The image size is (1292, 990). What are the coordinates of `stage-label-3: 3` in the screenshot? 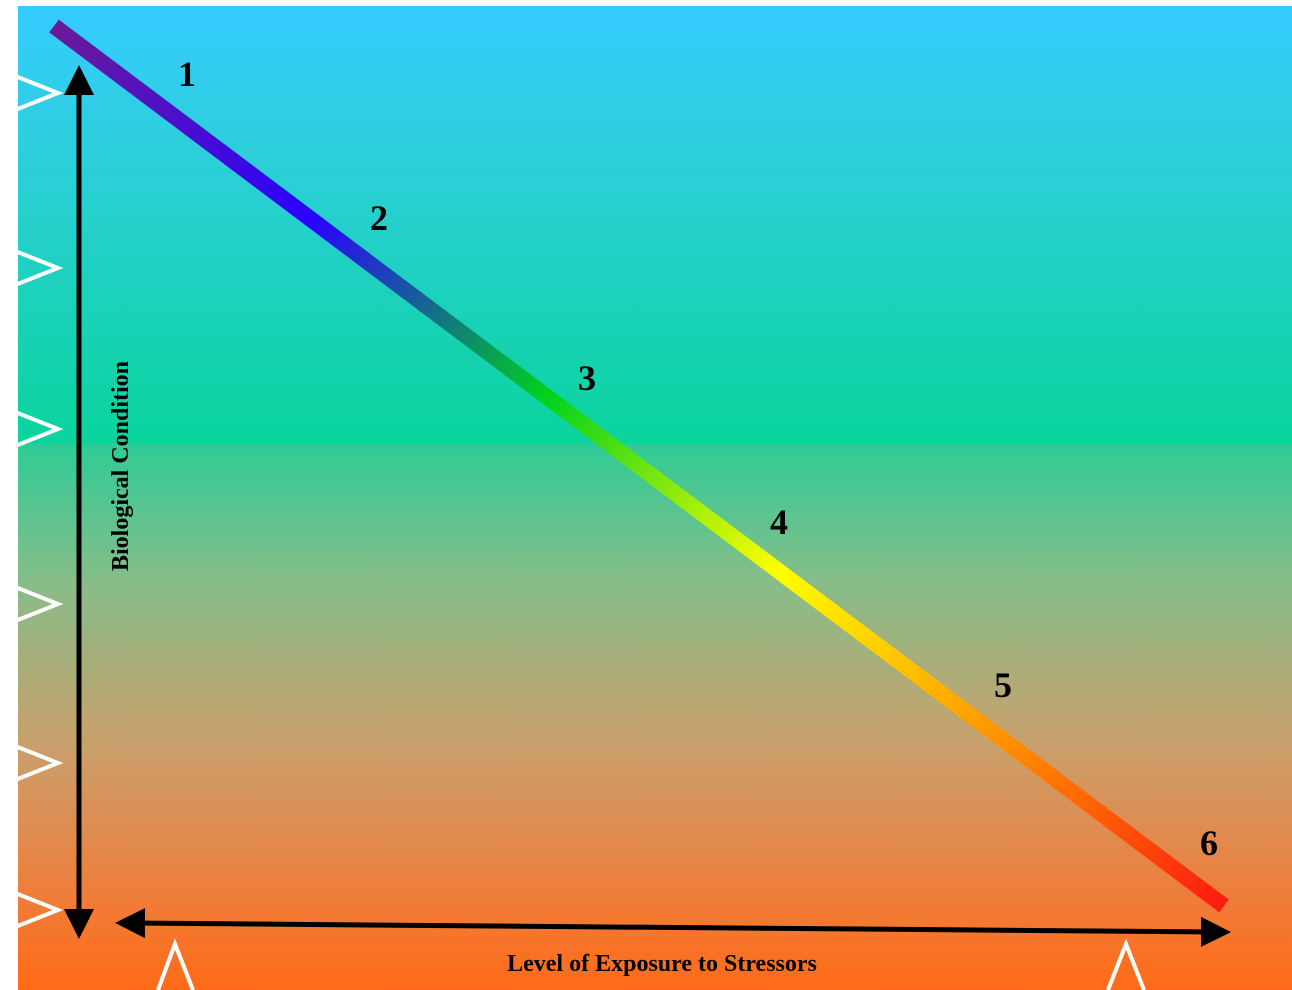 It's located at (587, 378).